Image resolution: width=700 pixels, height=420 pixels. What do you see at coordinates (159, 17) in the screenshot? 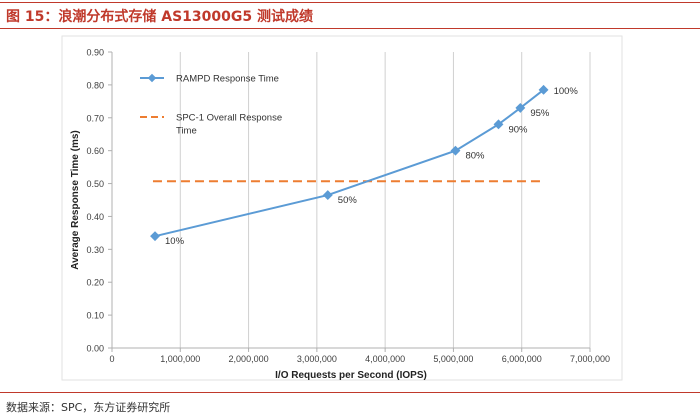
I see `figure-title: 图 15：浪潮分布式存储 AS13000G5 测试成绩` at bounding box center [159, 17].